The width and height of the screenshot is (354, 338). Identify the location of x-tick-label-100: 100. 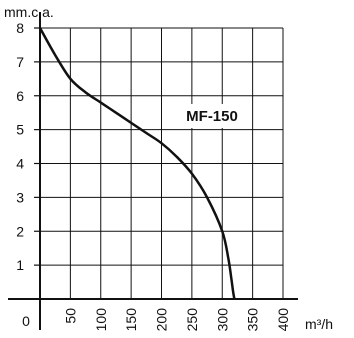
(101, 320).